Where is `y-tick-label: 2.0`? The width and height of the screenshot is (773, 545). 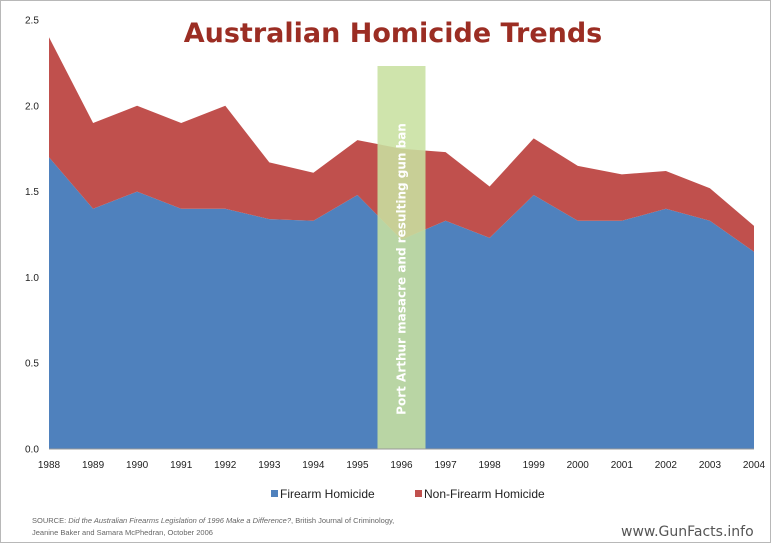 y-tick-label: 2.0 is located at coordinates (32, 106).